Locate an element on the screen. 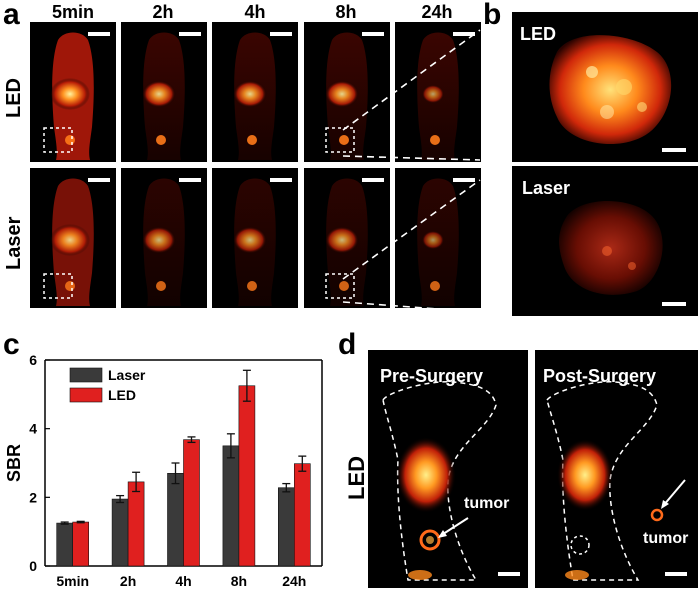 The height and width of the screenshot is (597, 700). pre-surgery-image: Pre-Surgery tumor is located at coordinates (448, 469).